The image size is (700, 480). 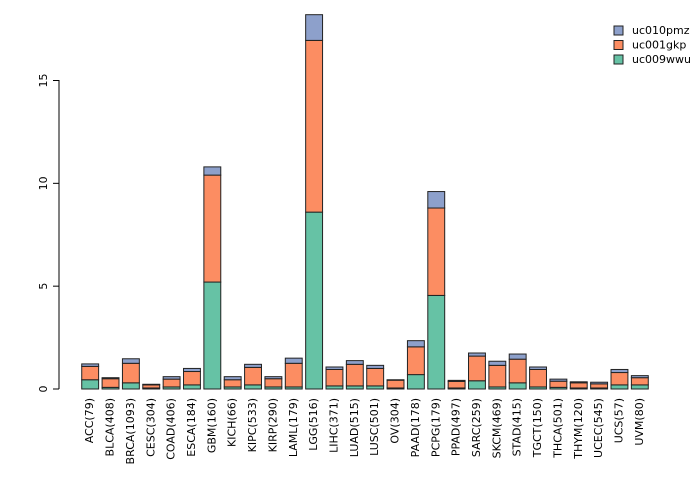 I want to click on x-tick-label: KIPC(533), so click(x=252, y=425).